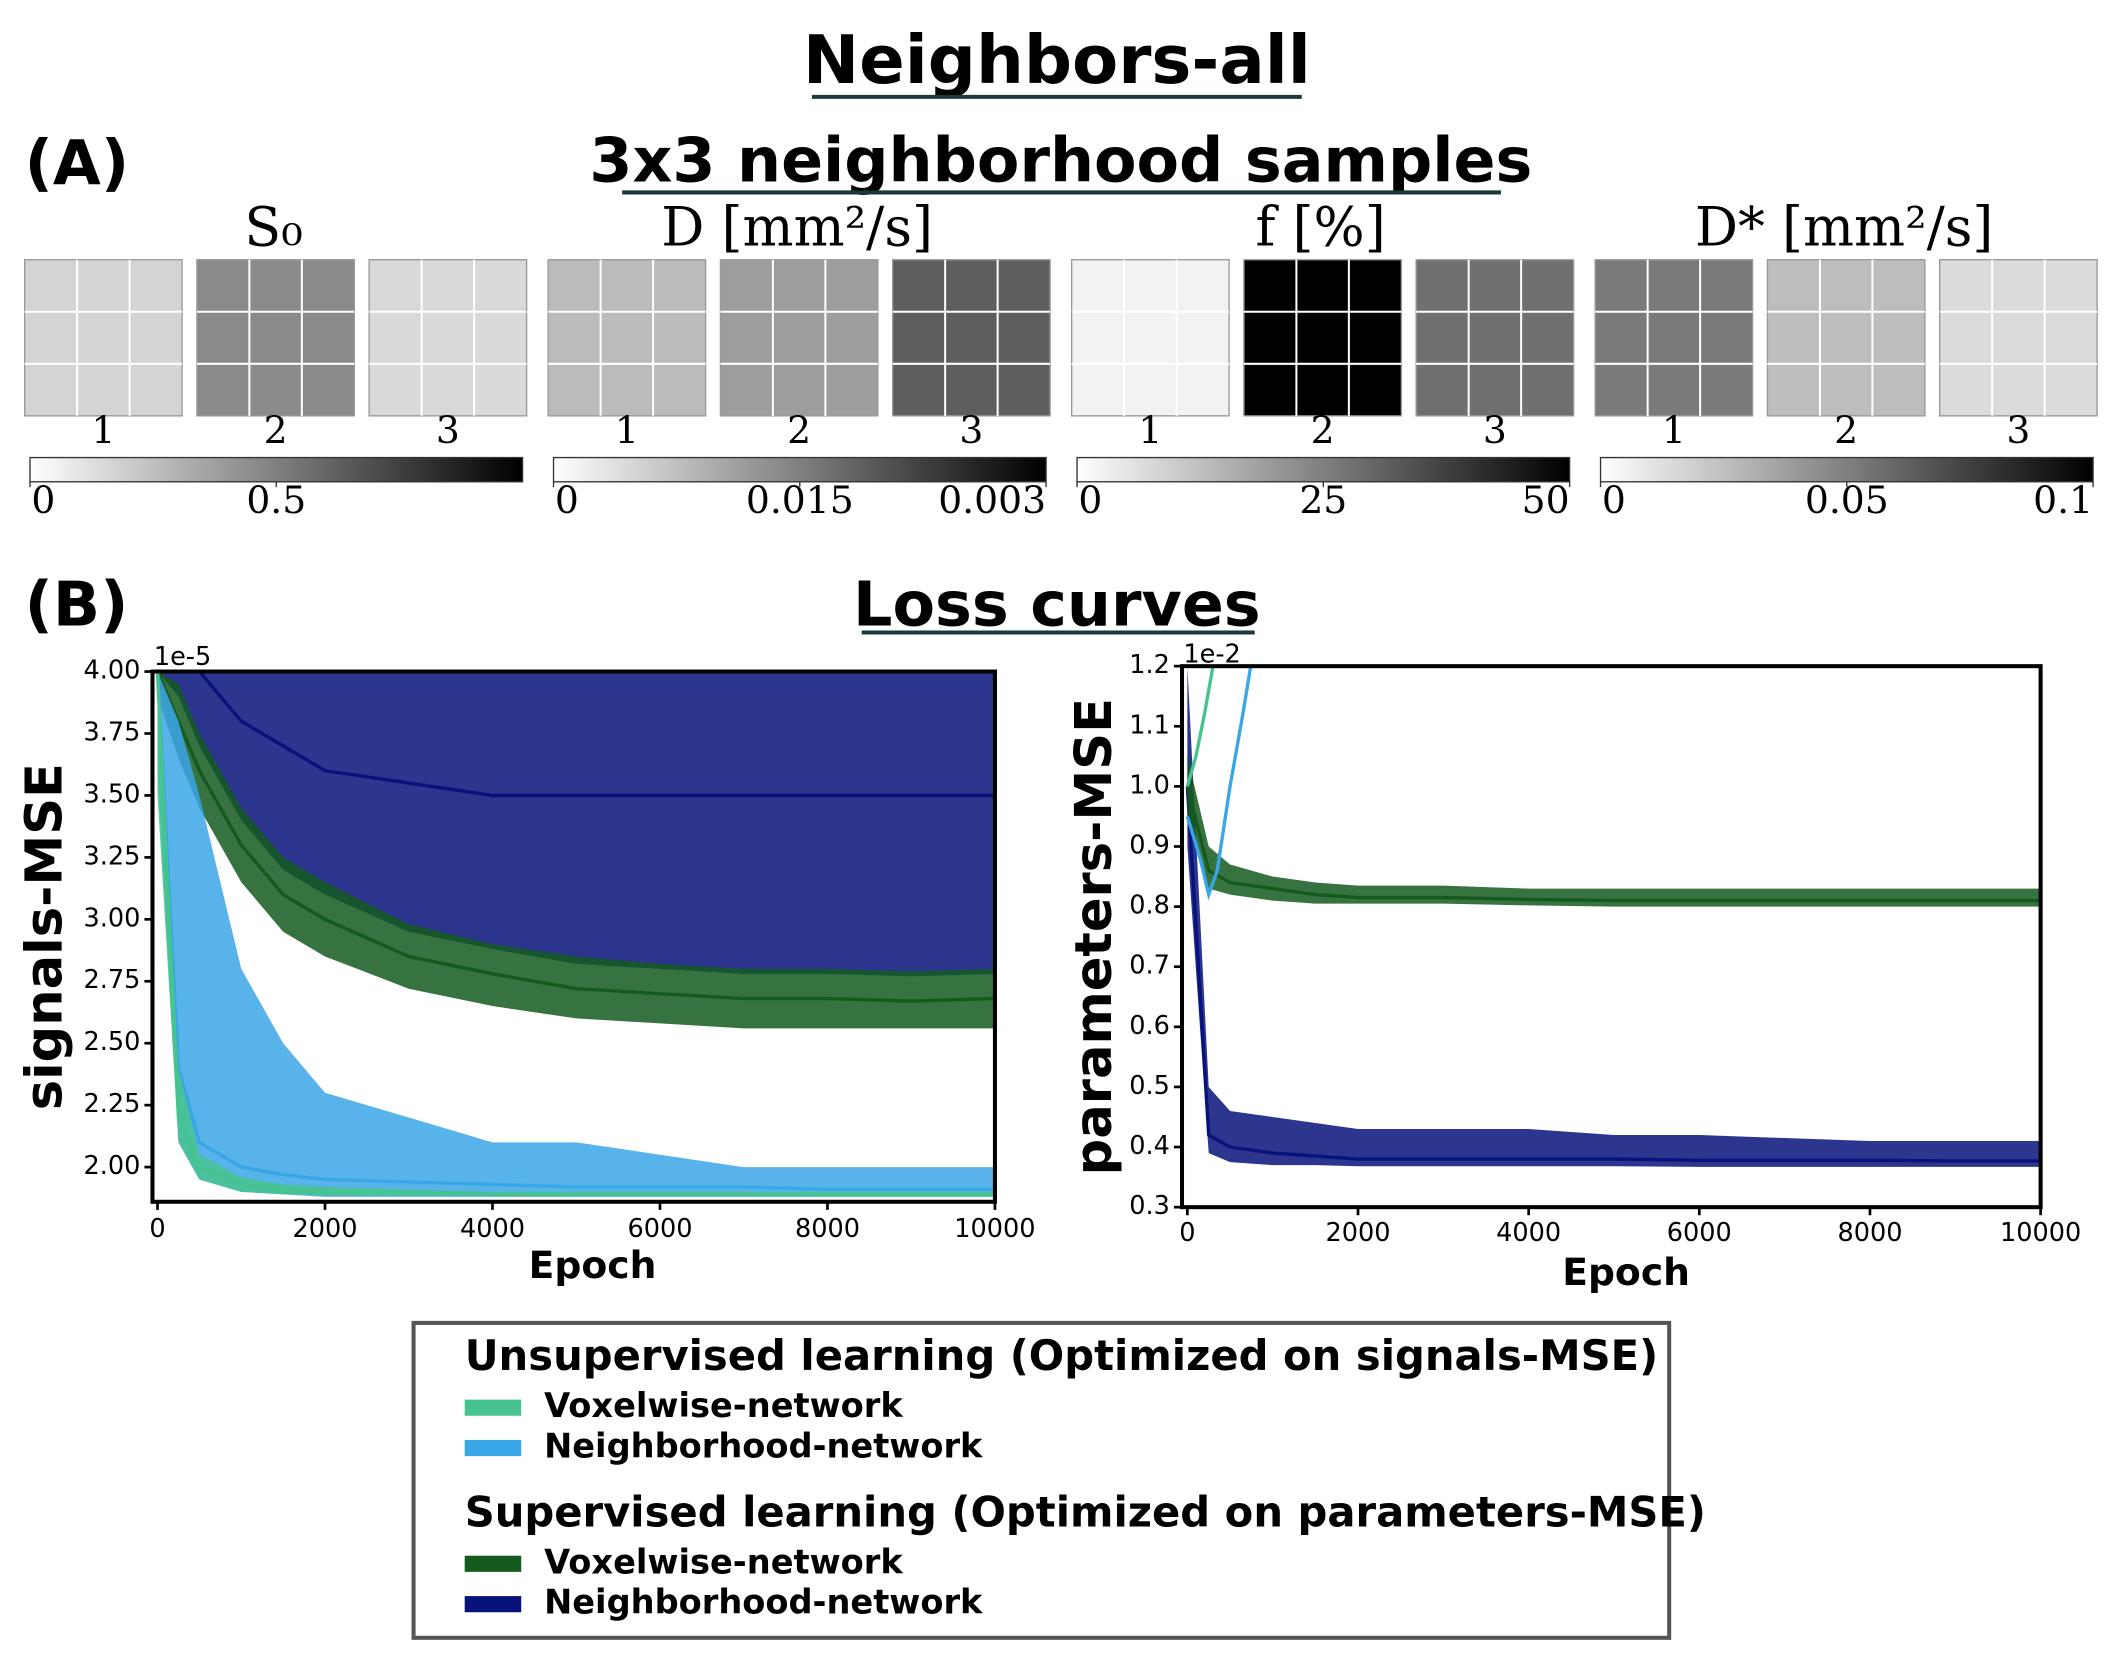 This screenshot has width=2111, height=1658. I want to click on y-tick-label: 1.1, so click(1149, 725).